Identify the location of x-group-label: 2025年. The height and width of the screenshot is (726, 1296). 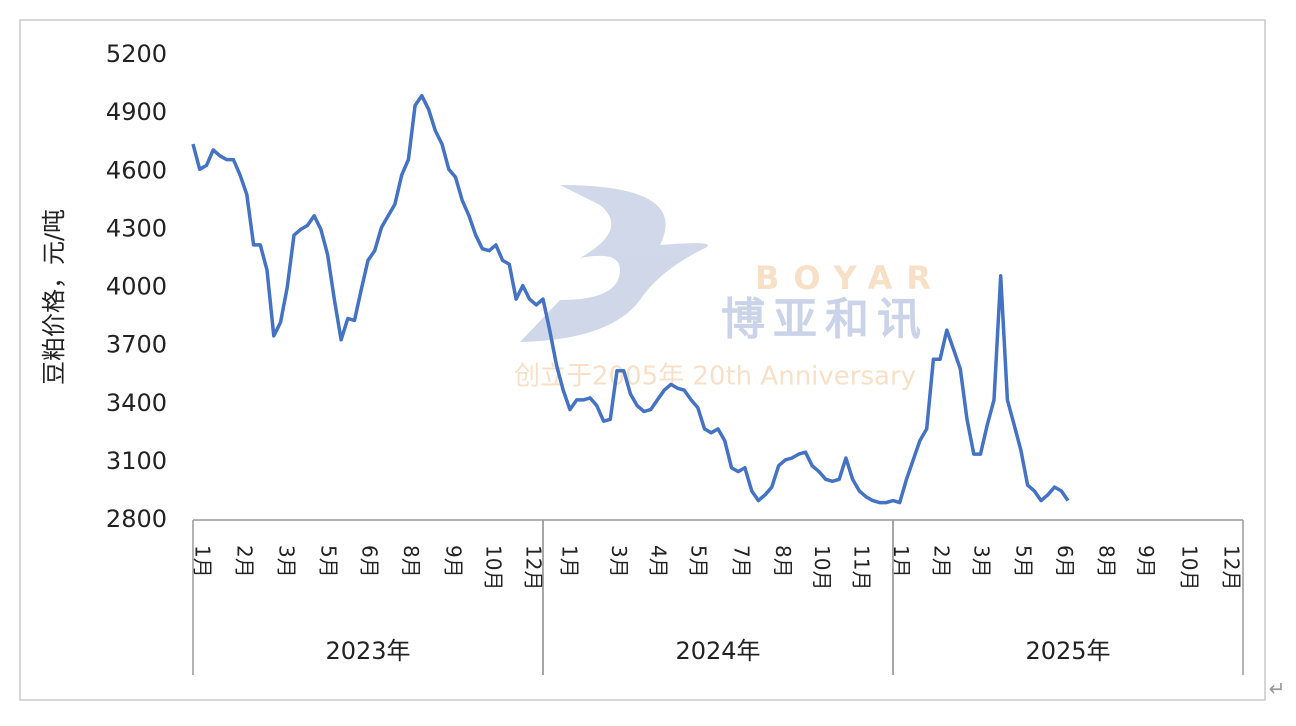
(1067, 651).